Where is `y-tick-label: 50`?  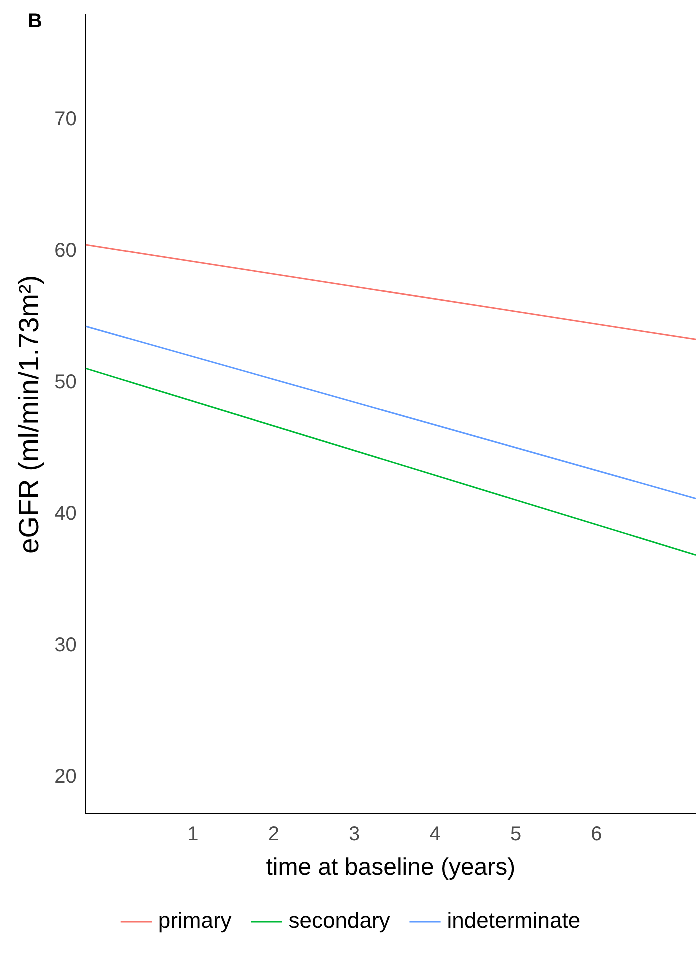 y-tick-label: 50 is located at coordinates (65, 383).